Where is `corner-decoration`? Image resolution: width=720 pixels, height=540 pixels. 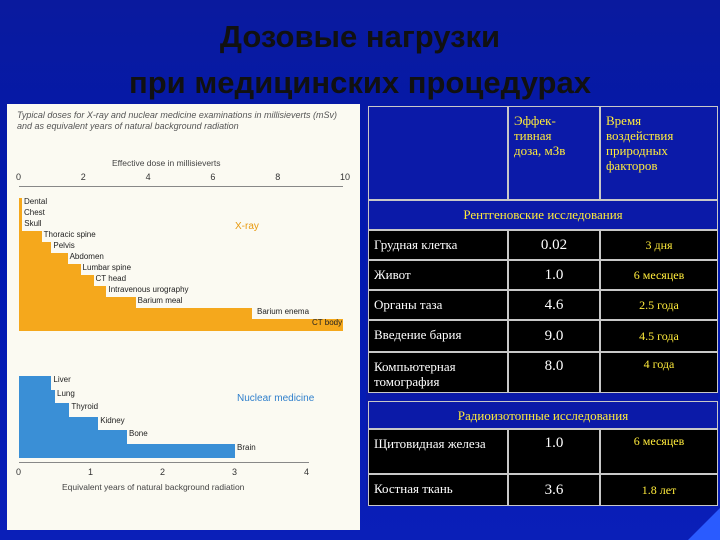 corner-decoration is located at coordinates (704, 524).